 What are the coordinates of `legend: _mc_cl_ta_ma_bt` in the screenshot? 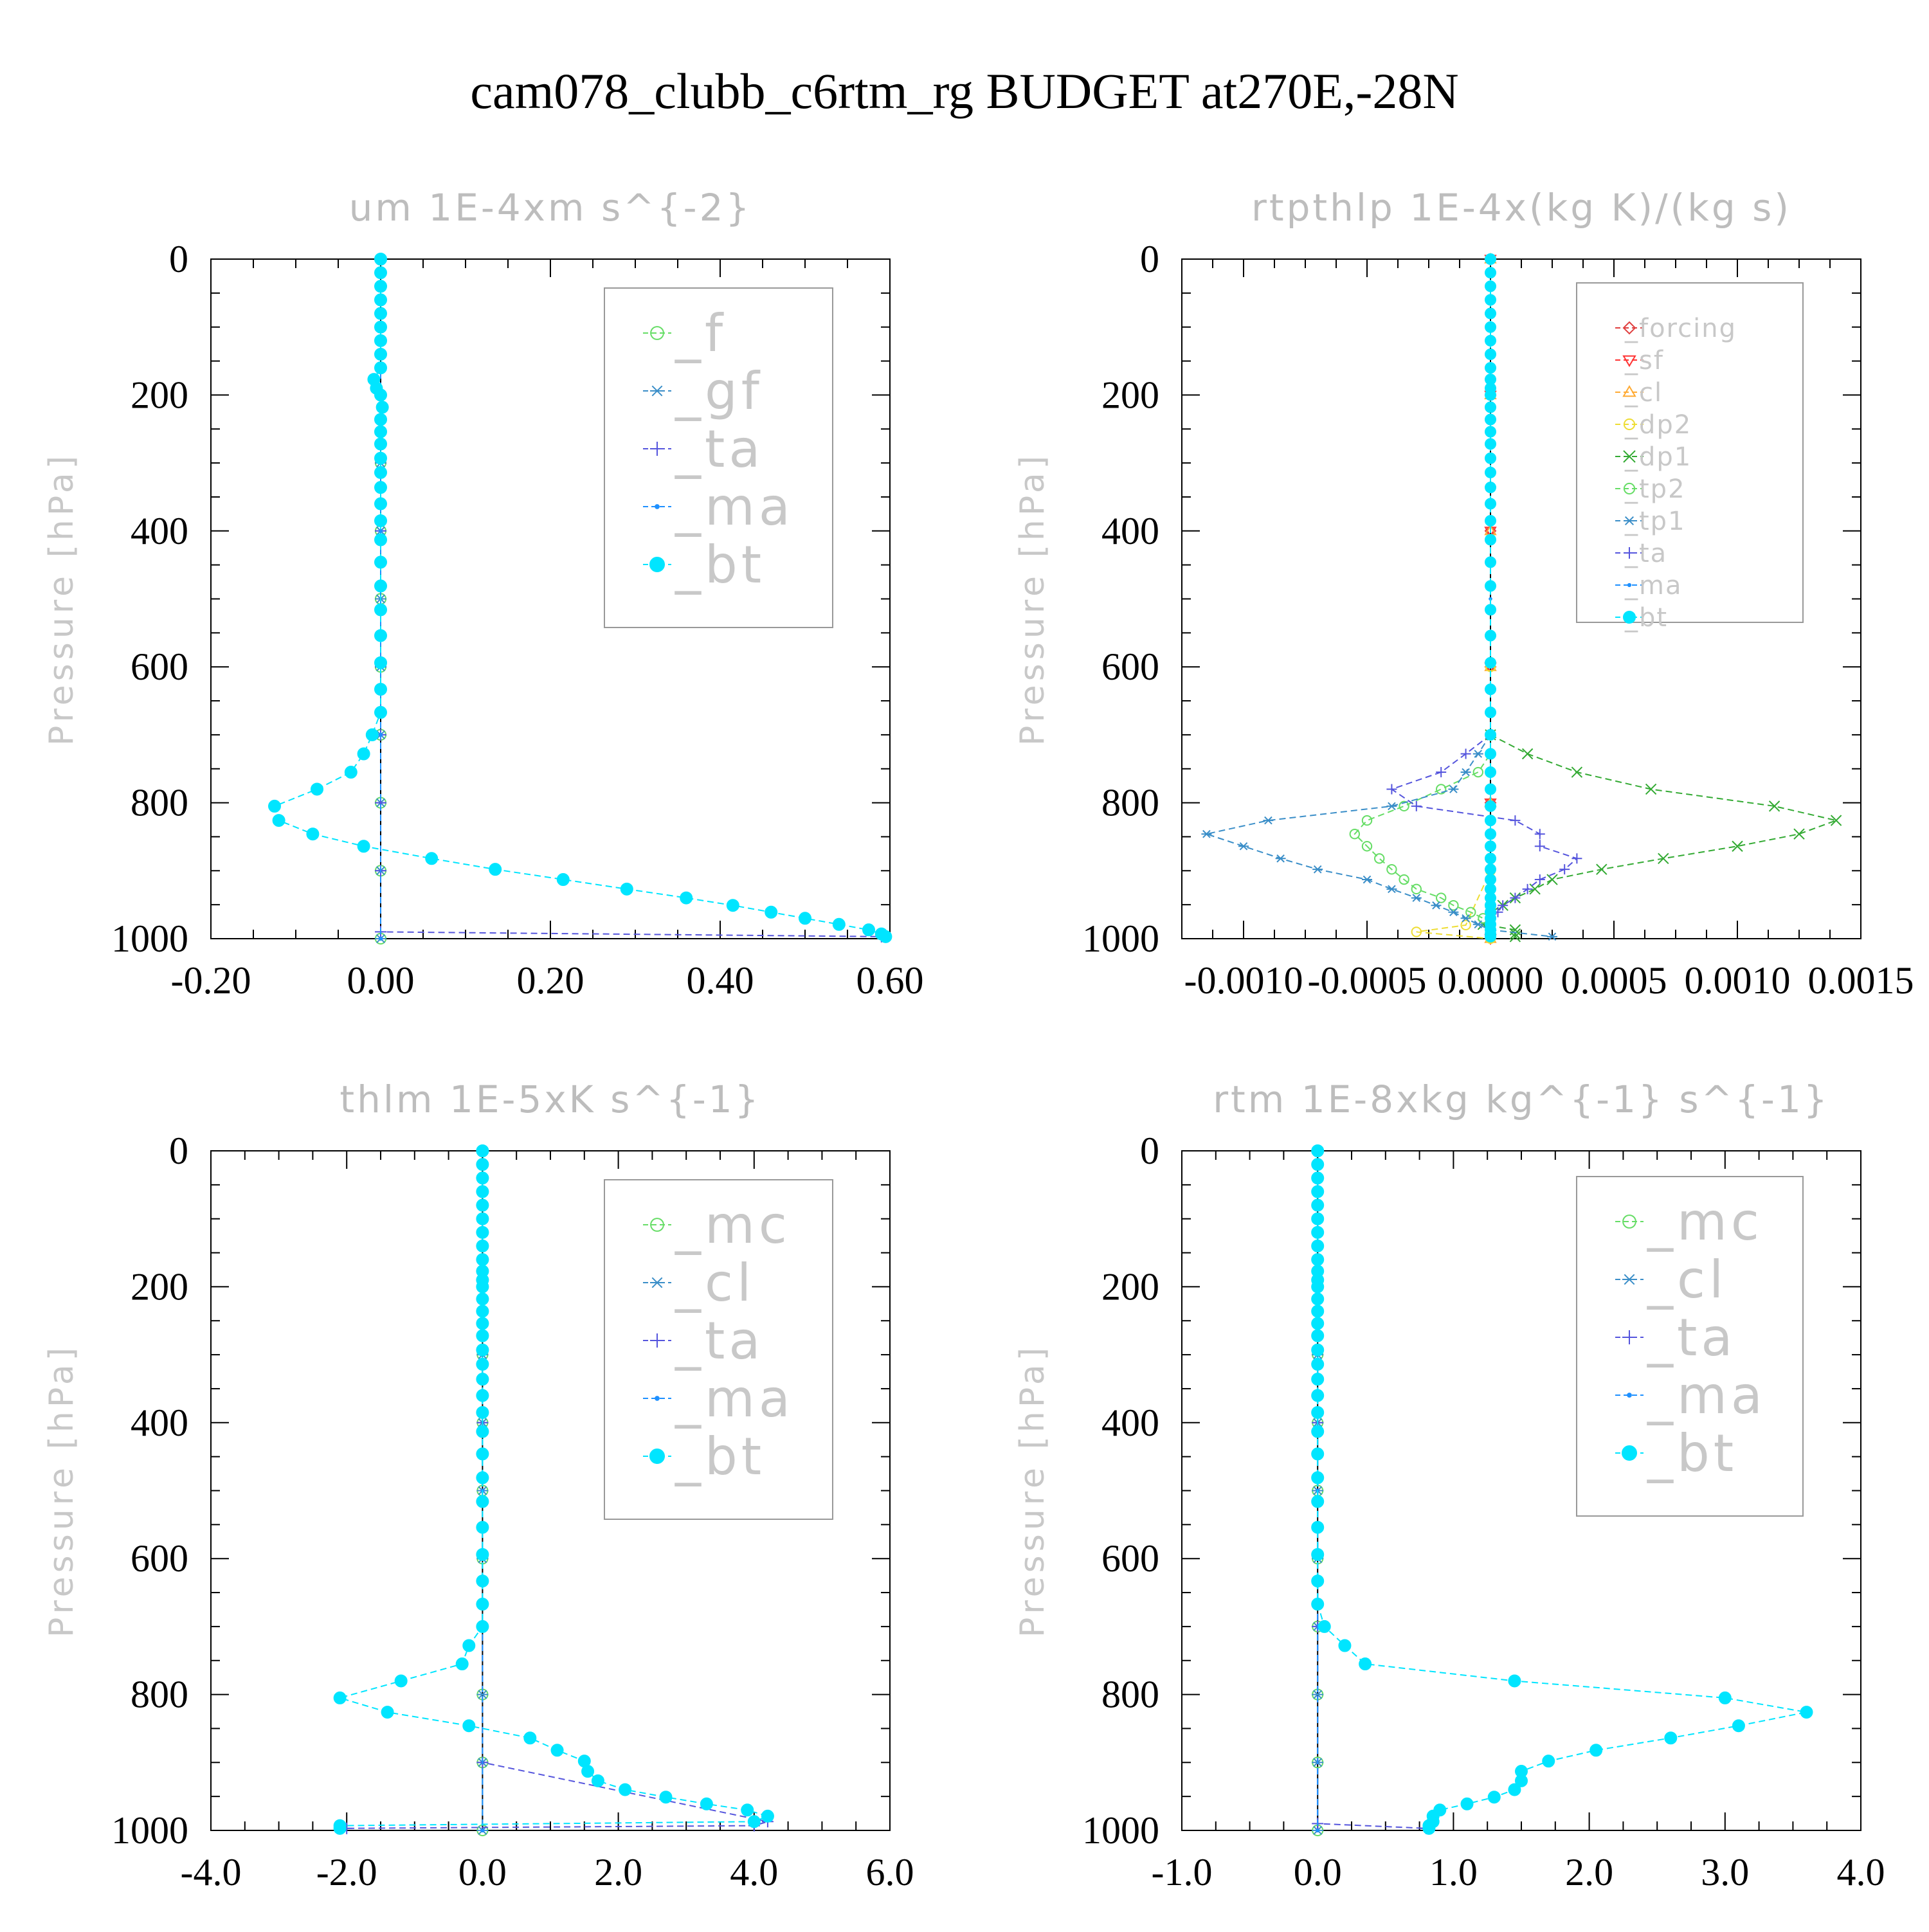 It's located at (718, 1349).